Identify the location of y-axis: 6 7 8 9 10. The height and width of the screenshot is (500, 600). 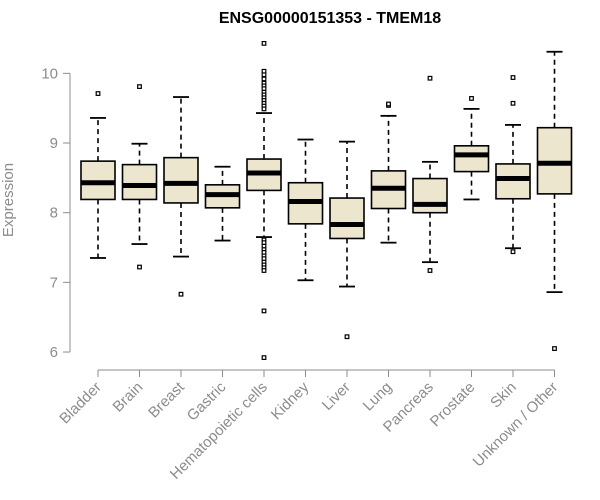
(56, 213).